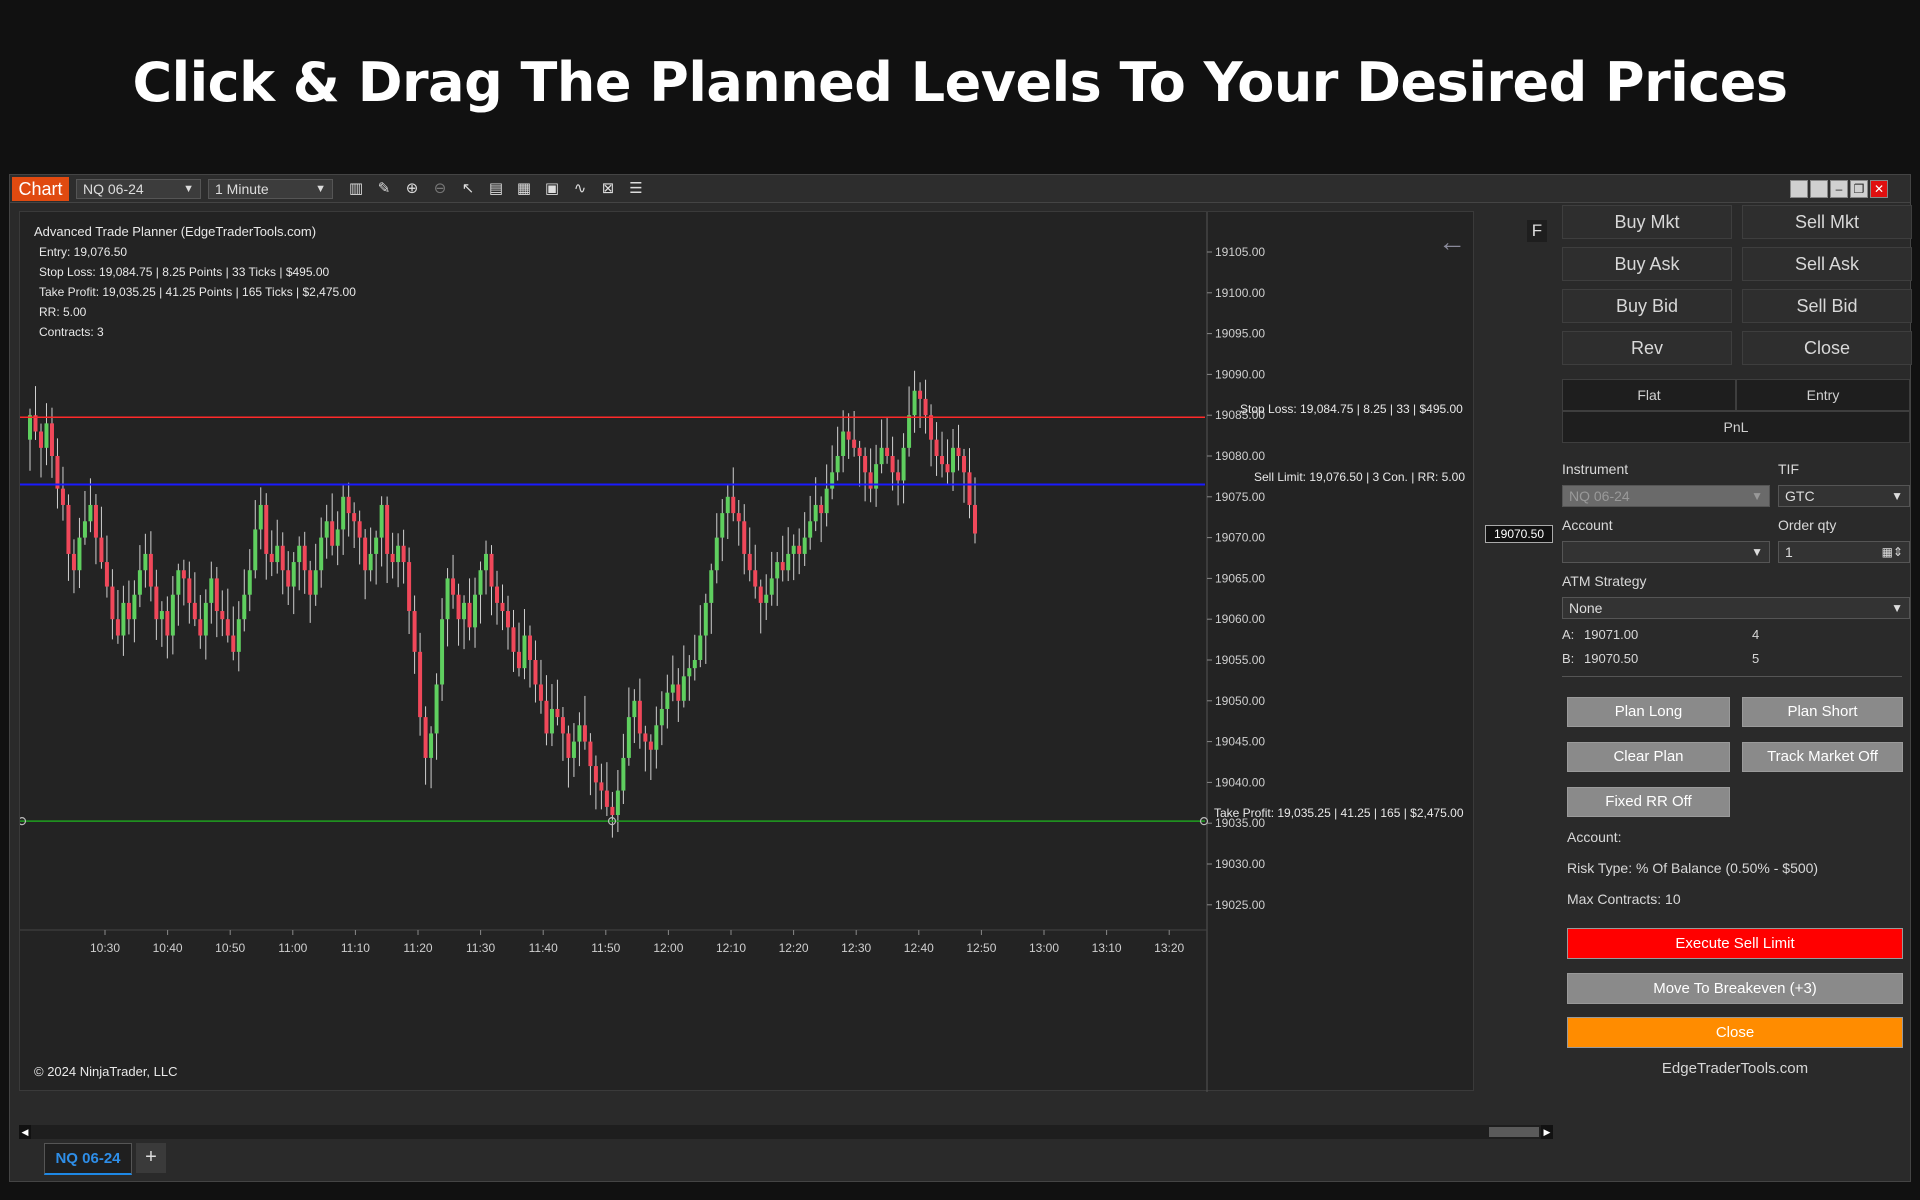 The width and height of the screenshot is (1920, 1200). I want to click on add-tab-button: +, so click(151, 1158).